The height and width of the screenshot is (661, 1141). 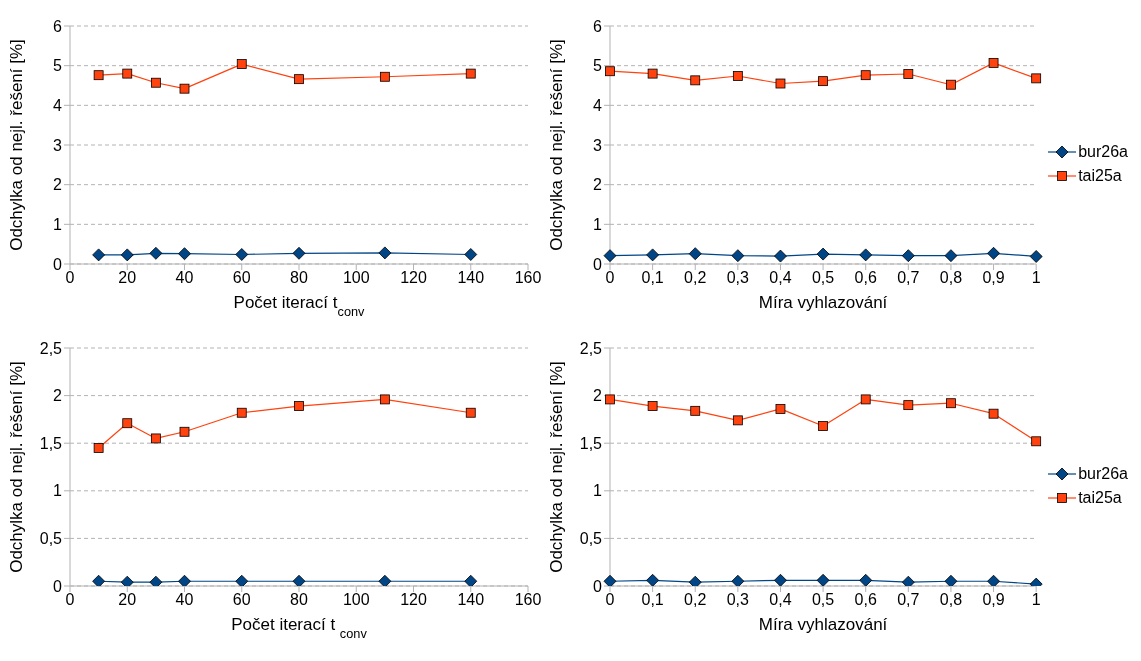 What do you see at coordinates (299, 628) in the screenshot?
I see `x-axis-title: Počet iterací t $_{conv}$` at bounding box center [299, 628].